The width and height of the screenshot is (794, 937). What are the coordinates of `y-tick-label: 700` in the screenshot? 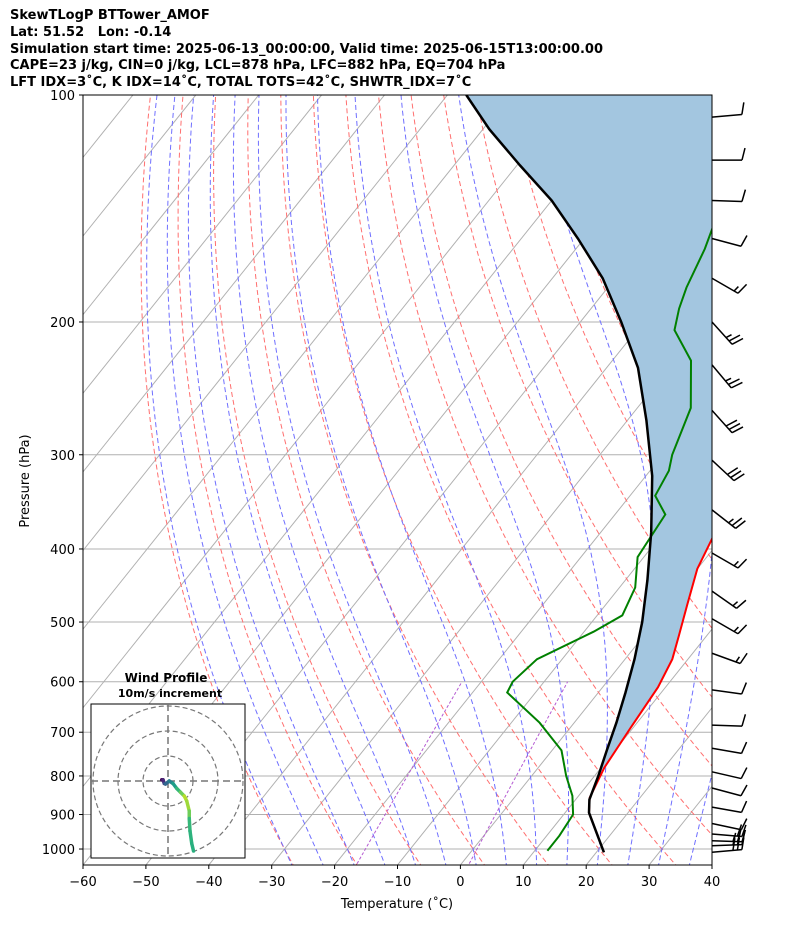 It's located at (62, 733).